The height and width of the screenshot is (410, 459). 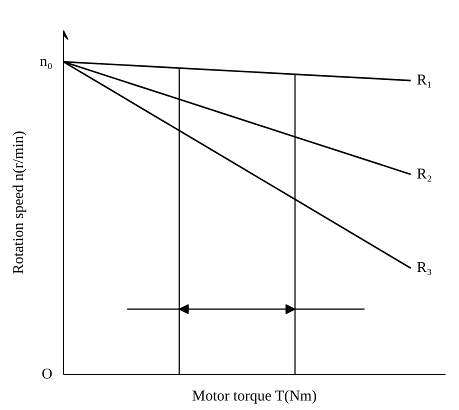 What do you see at coordinates (424, 80) in the screenshot?
I see `series-label: R₁` at bounding box center [424, 80].